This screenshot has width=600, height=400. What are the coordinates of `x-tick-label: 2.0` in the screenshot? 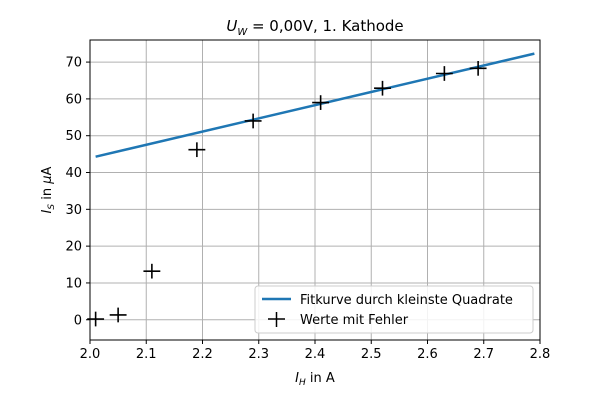 It's located at (90, 354).